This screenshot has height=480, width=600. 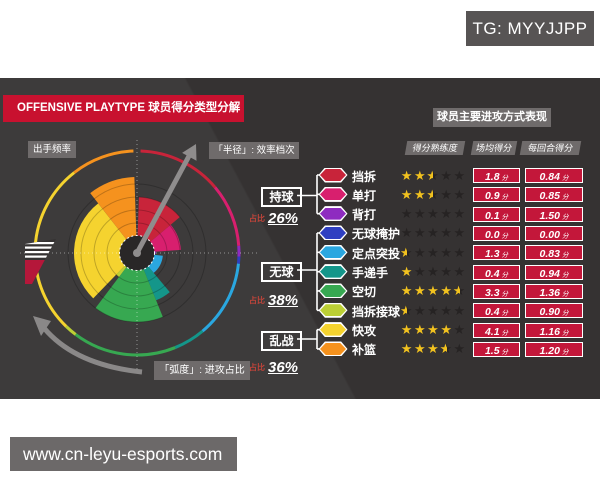 What do you see at coordinates (123, 454) in the screenshot?
I see `website-badge: www.cn-leyu-esports.com` at bounding box center [123, 454].